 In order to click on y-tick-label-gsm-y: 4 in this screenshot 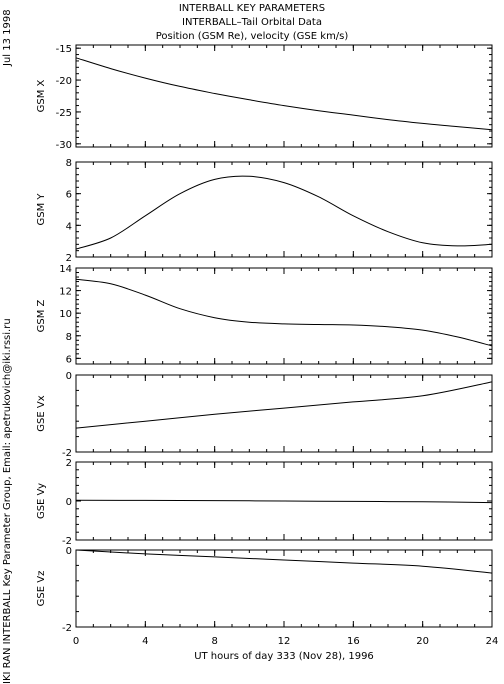, I will do `click(69, 226)`.